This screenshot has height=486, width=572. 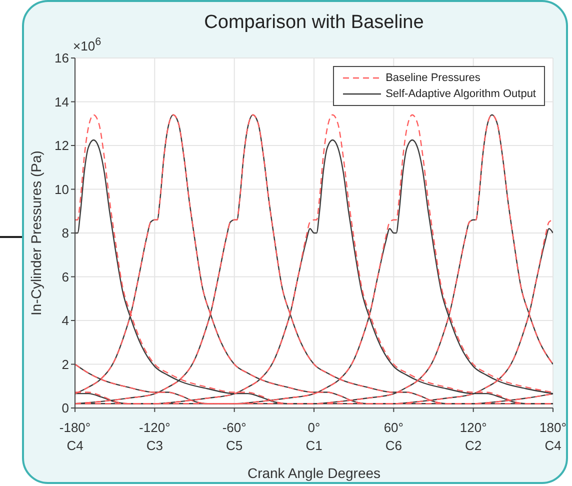 What do you see at coordinates (314, 473) in the screenshot?
I see `x-axis-title: Crank Angle Degrees` at bounding box center [314, 473].